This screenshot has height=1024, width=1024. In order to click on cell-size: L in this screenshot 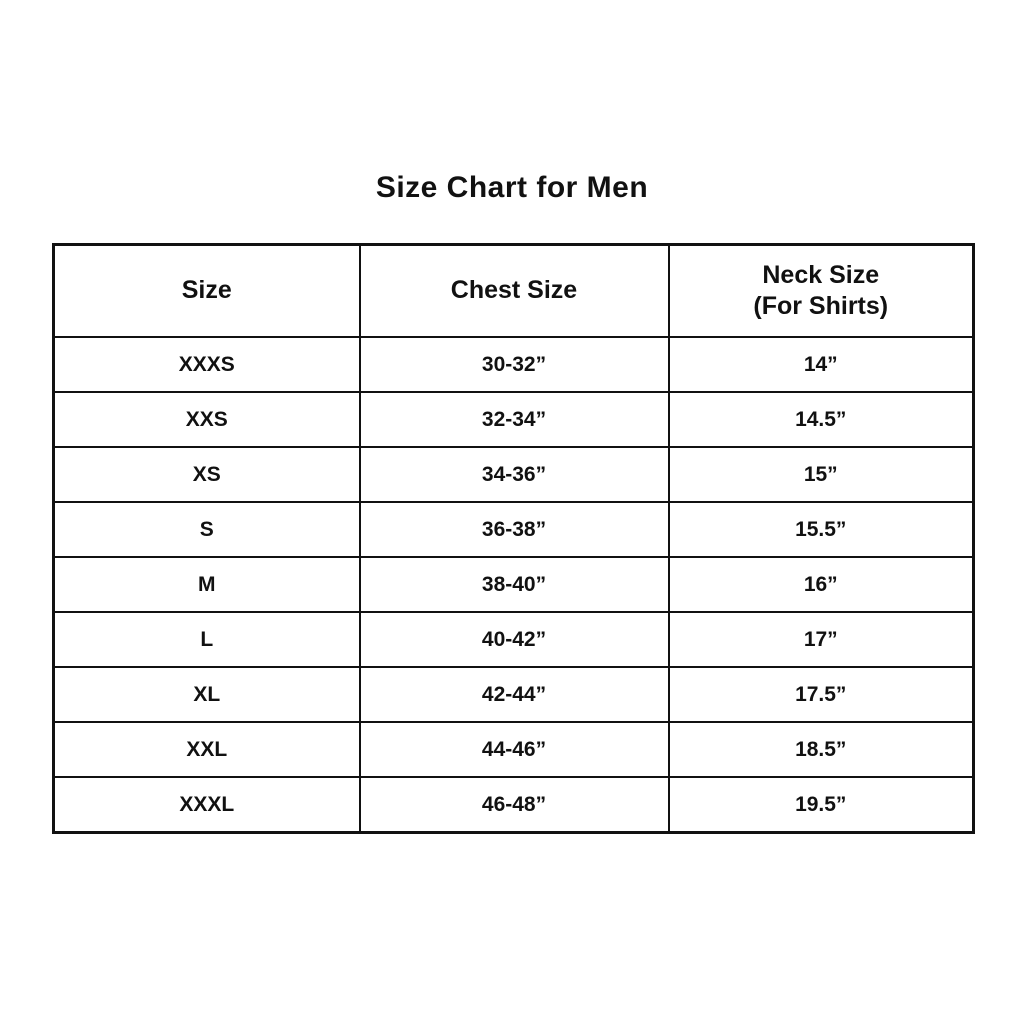, I will do `click(206, 639)`.